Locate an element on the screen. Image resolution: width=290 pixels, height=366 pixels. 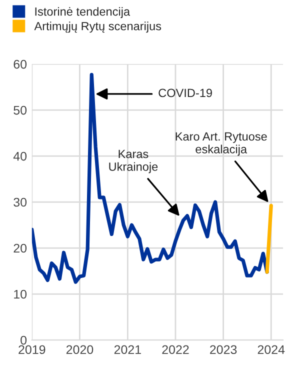
x-tick-label: 2024 is located at coordinates (271, 349).